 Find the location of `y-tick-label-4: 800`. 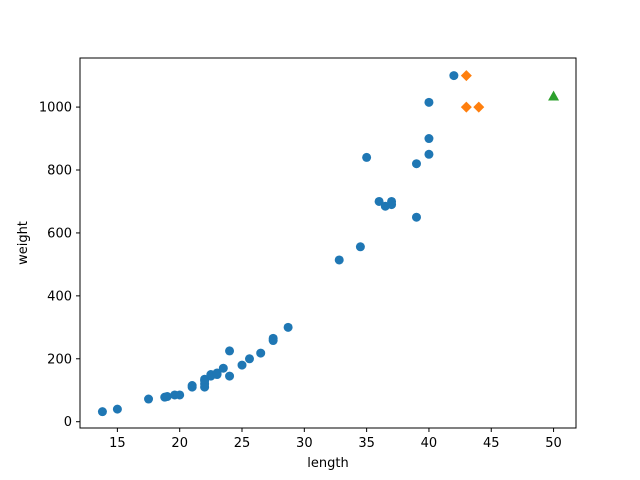

y-tick-label-4: 800 is located at coordinates (59, 171).